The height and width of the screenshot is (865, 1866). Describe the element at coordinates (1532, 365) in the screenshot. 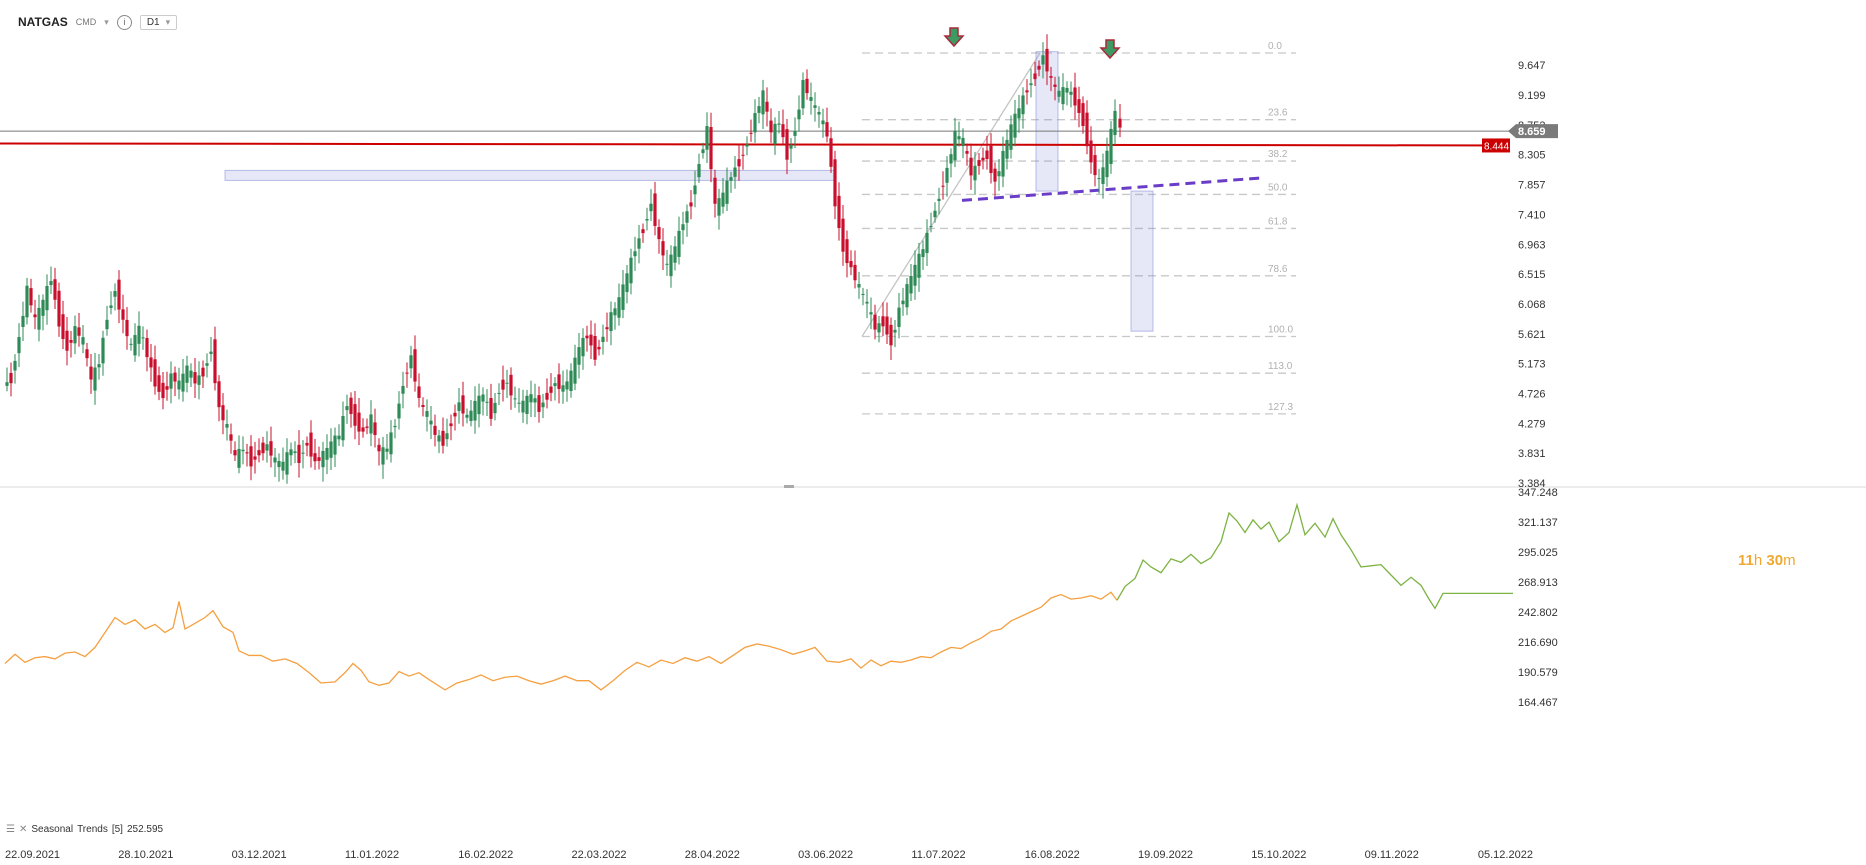

I see `price-axis-tick: 5.173` at that location.